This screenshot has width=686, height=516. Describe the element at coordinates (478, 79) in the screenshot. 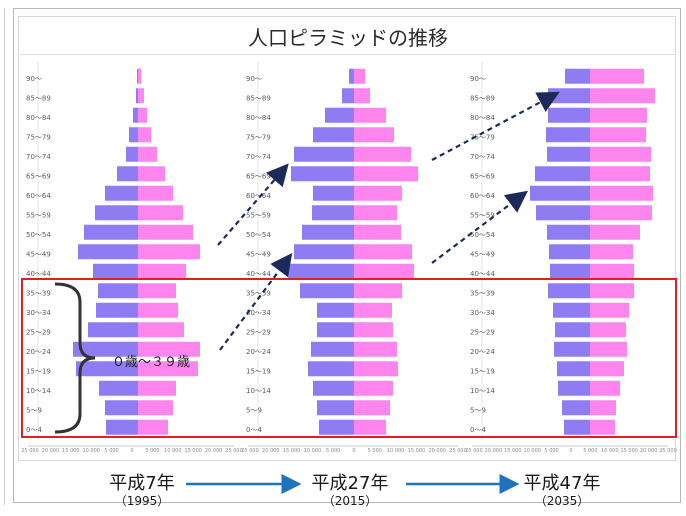

I see `age-label-2-18: 90～` at that location.